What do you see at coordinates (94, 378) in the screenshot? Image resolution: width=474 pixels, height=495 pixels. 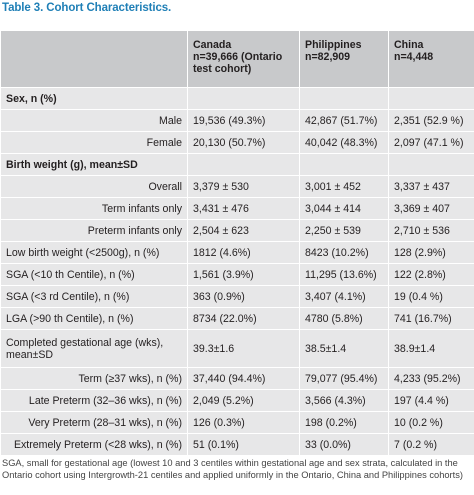 I see `row-label: Term (≥37 wks), n (%)` at bounding box center [94, 378].